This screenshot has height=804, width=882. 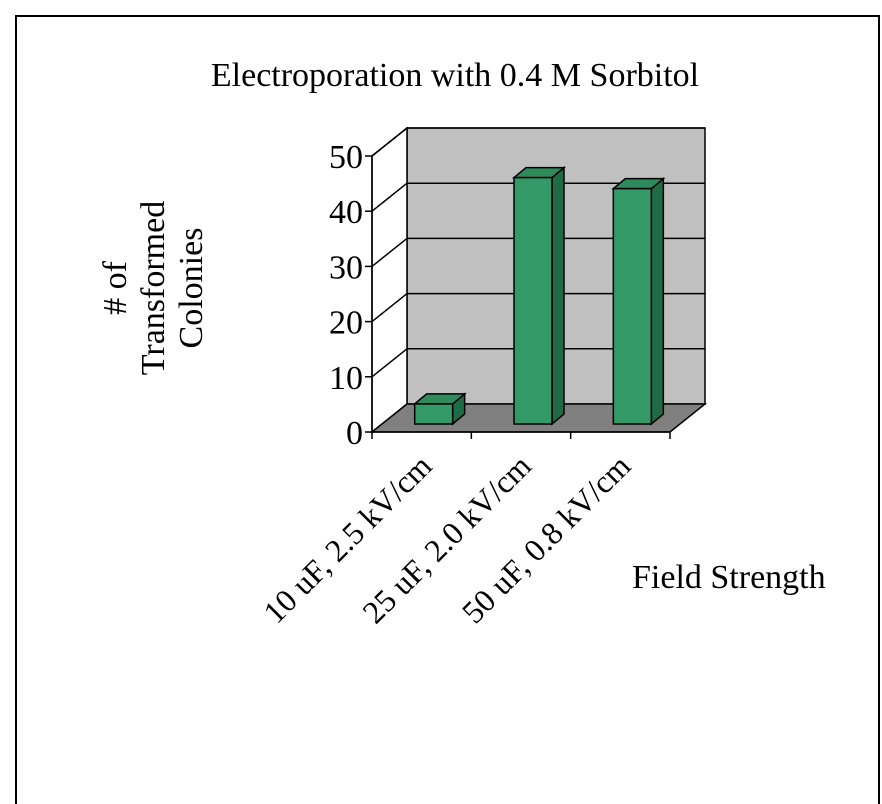 I want to click on y-tick-label-10: 10, so click(x=346, y=378).